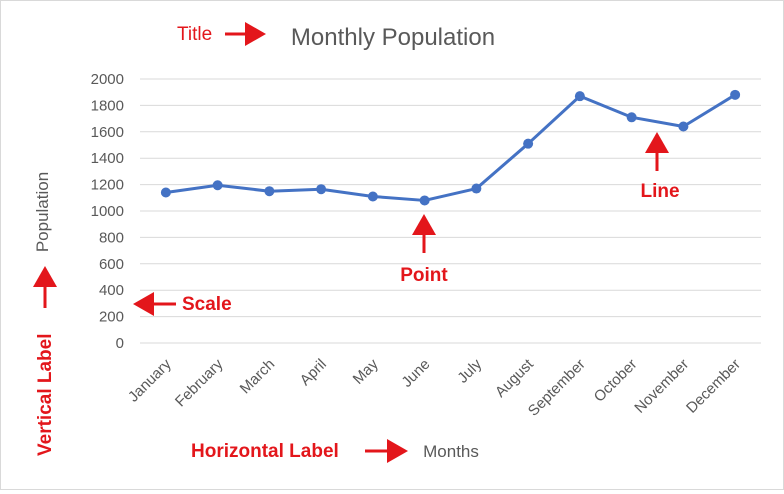  What do you see at coordinates (111, 264) in the screenshot?
I see `y-tick-label: 600` at bounding box center [111, 264].